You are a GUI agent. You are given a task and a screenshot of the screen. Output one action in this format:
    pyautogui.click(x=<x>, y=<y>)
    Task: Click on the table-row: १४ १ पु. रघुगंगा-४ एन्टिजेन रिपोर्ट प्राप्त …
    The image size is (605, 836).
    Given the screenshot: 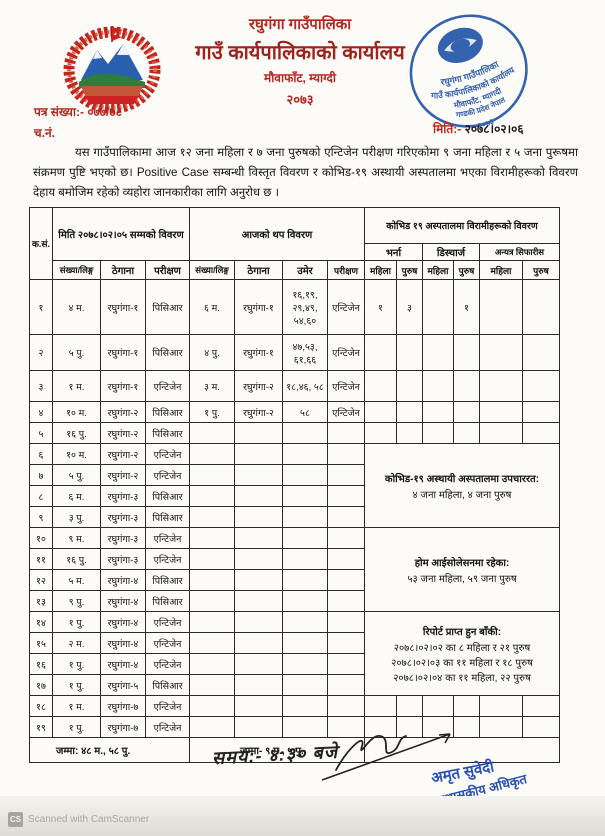 What is the action you would take?
    pyautogui.click(x=294, y=653)
    